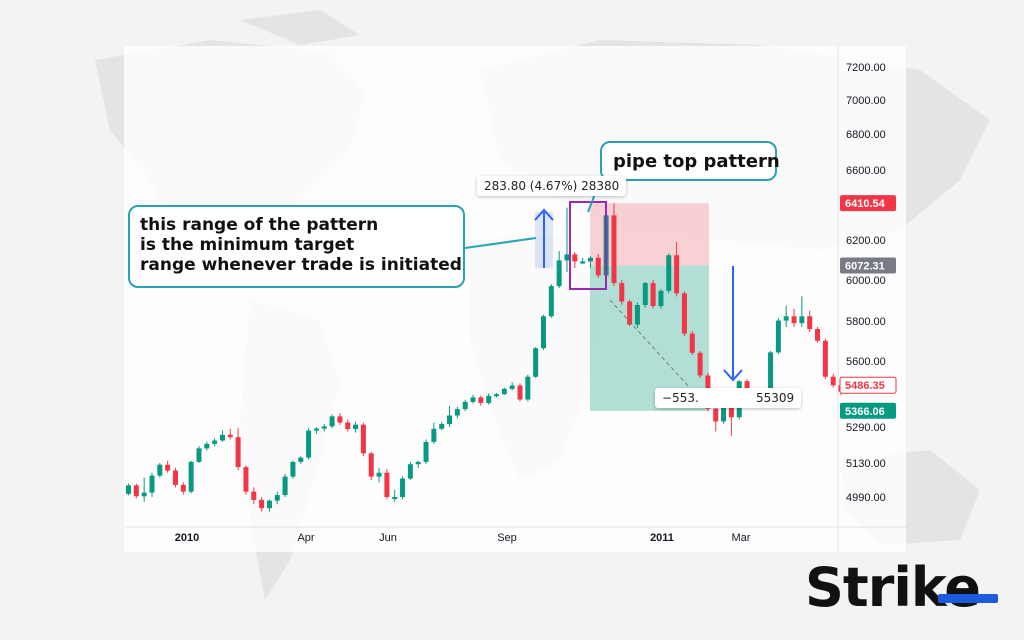 The width and height of the screenshot is (1024, 640). Describe the element at coordinates (865, 204) in the screenshot. I see `price-badge-label: 6410.54` at that location.